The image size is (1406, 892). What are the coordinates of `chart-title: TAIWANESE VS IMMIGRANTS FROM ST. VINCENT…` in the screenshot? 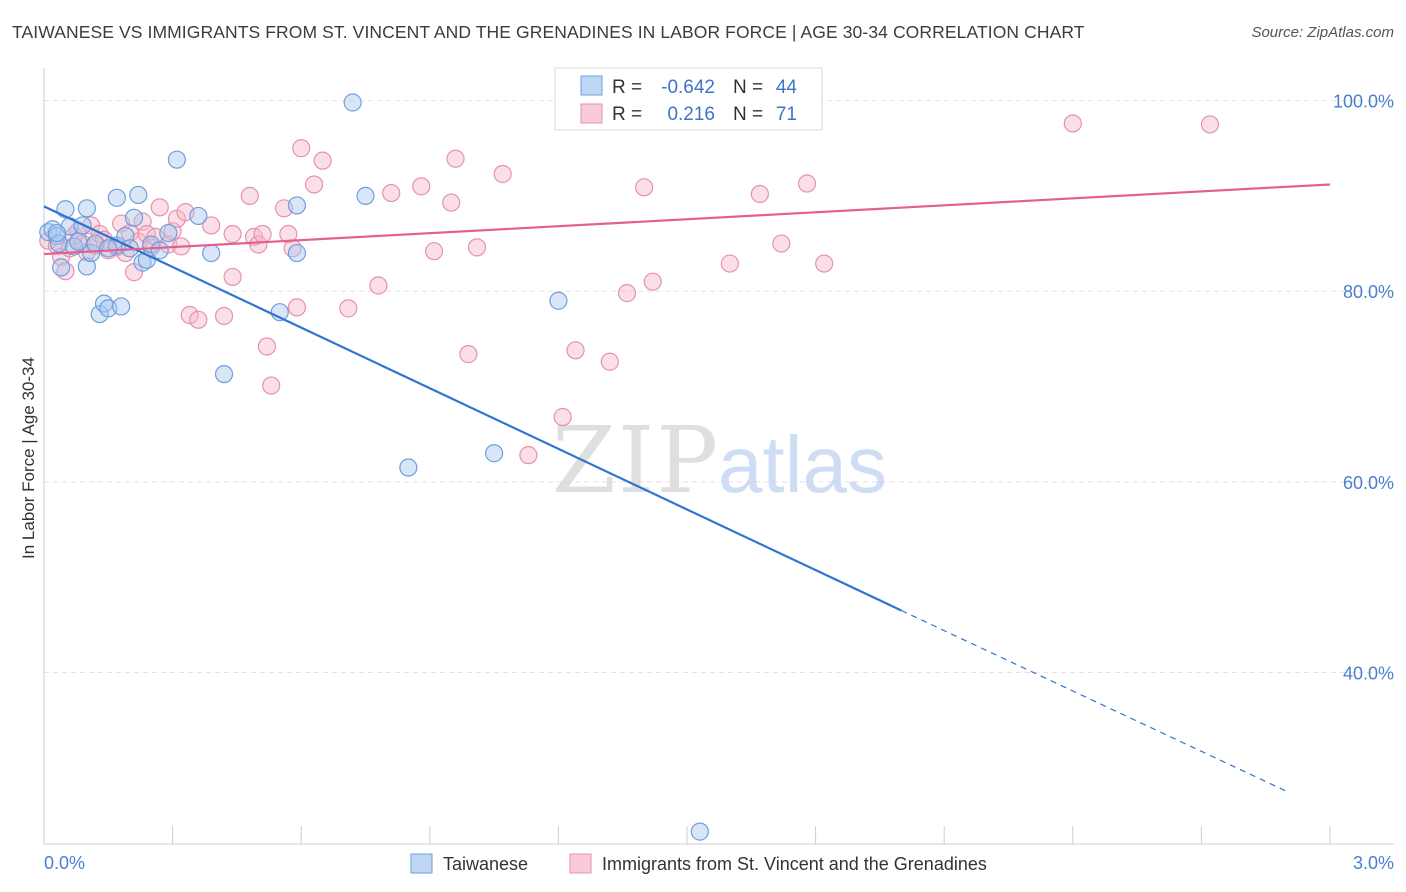 It's located at (548, 32).